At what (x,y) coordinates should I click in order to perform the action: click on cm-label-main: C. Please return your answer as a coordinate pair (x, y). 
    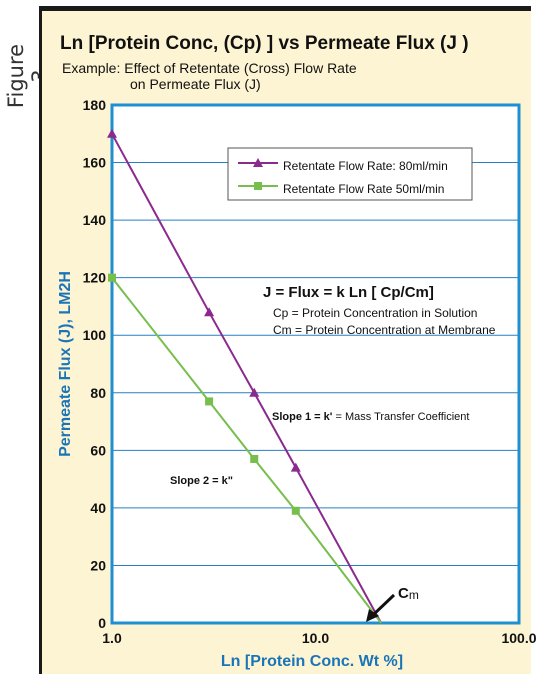
    Looking at the image, I should click on (403, 593).